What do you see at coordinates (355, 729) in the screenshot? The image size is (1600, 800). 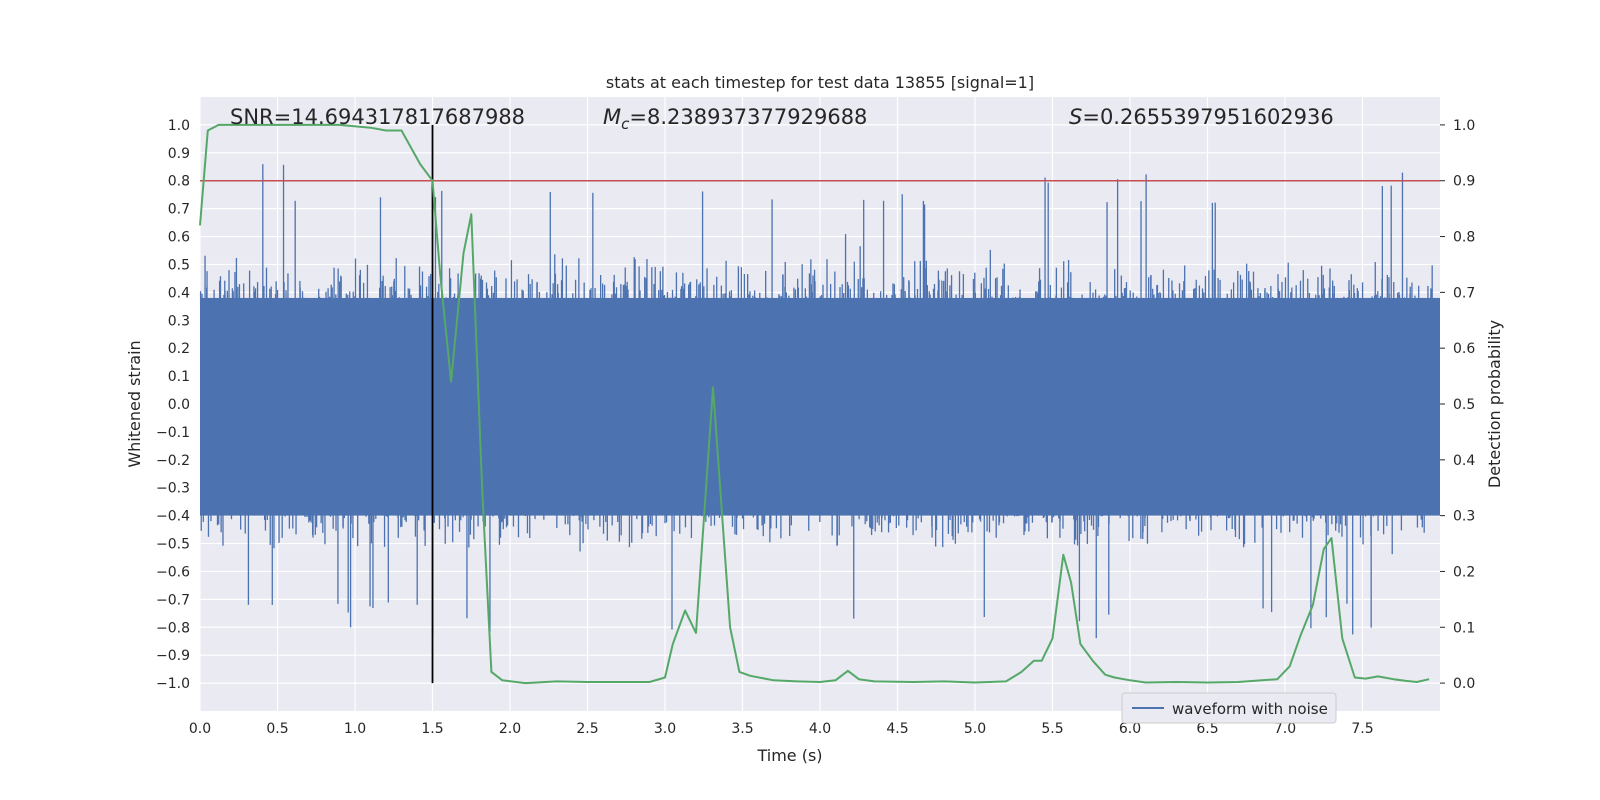 I see `x-tick-label: 1.0` at bounding box center [355, 729].